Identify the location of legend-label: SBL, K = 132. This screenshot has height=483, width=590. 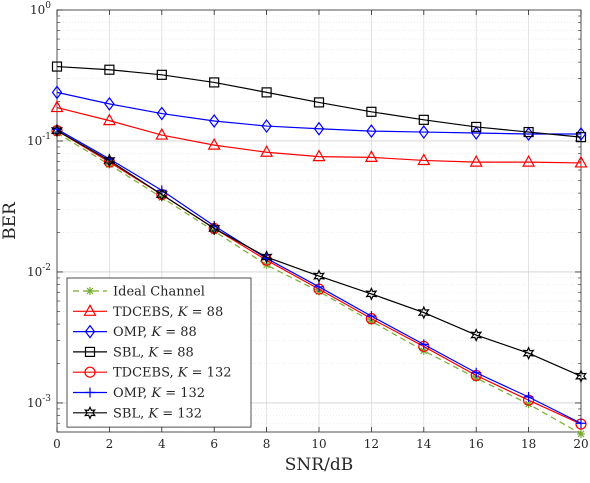
(157, 413).